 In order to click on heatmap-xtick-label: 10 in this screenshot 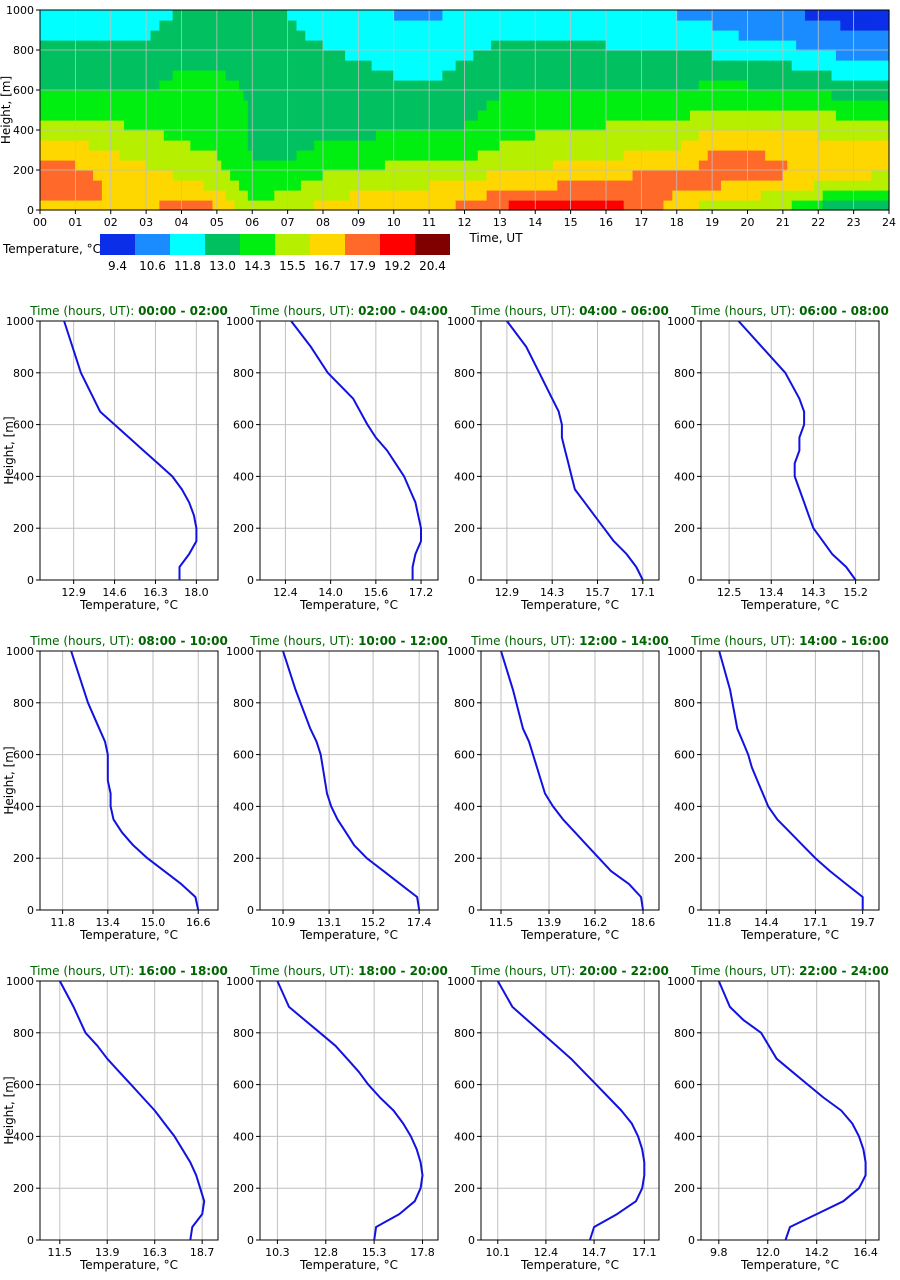, I will do `click(394, 222)`.